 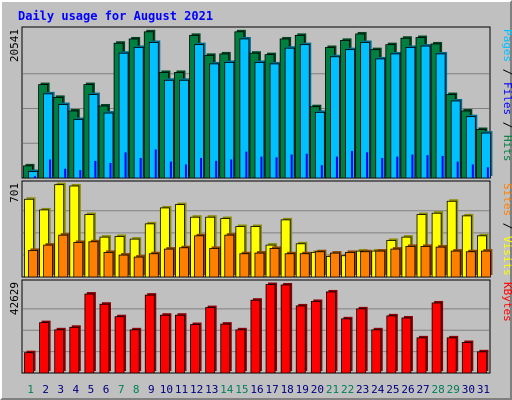 What do you see at coordinates (63, 256) in the screenshot?
I see `bar-sites-day-3-face` at bounding box center [63, 256].